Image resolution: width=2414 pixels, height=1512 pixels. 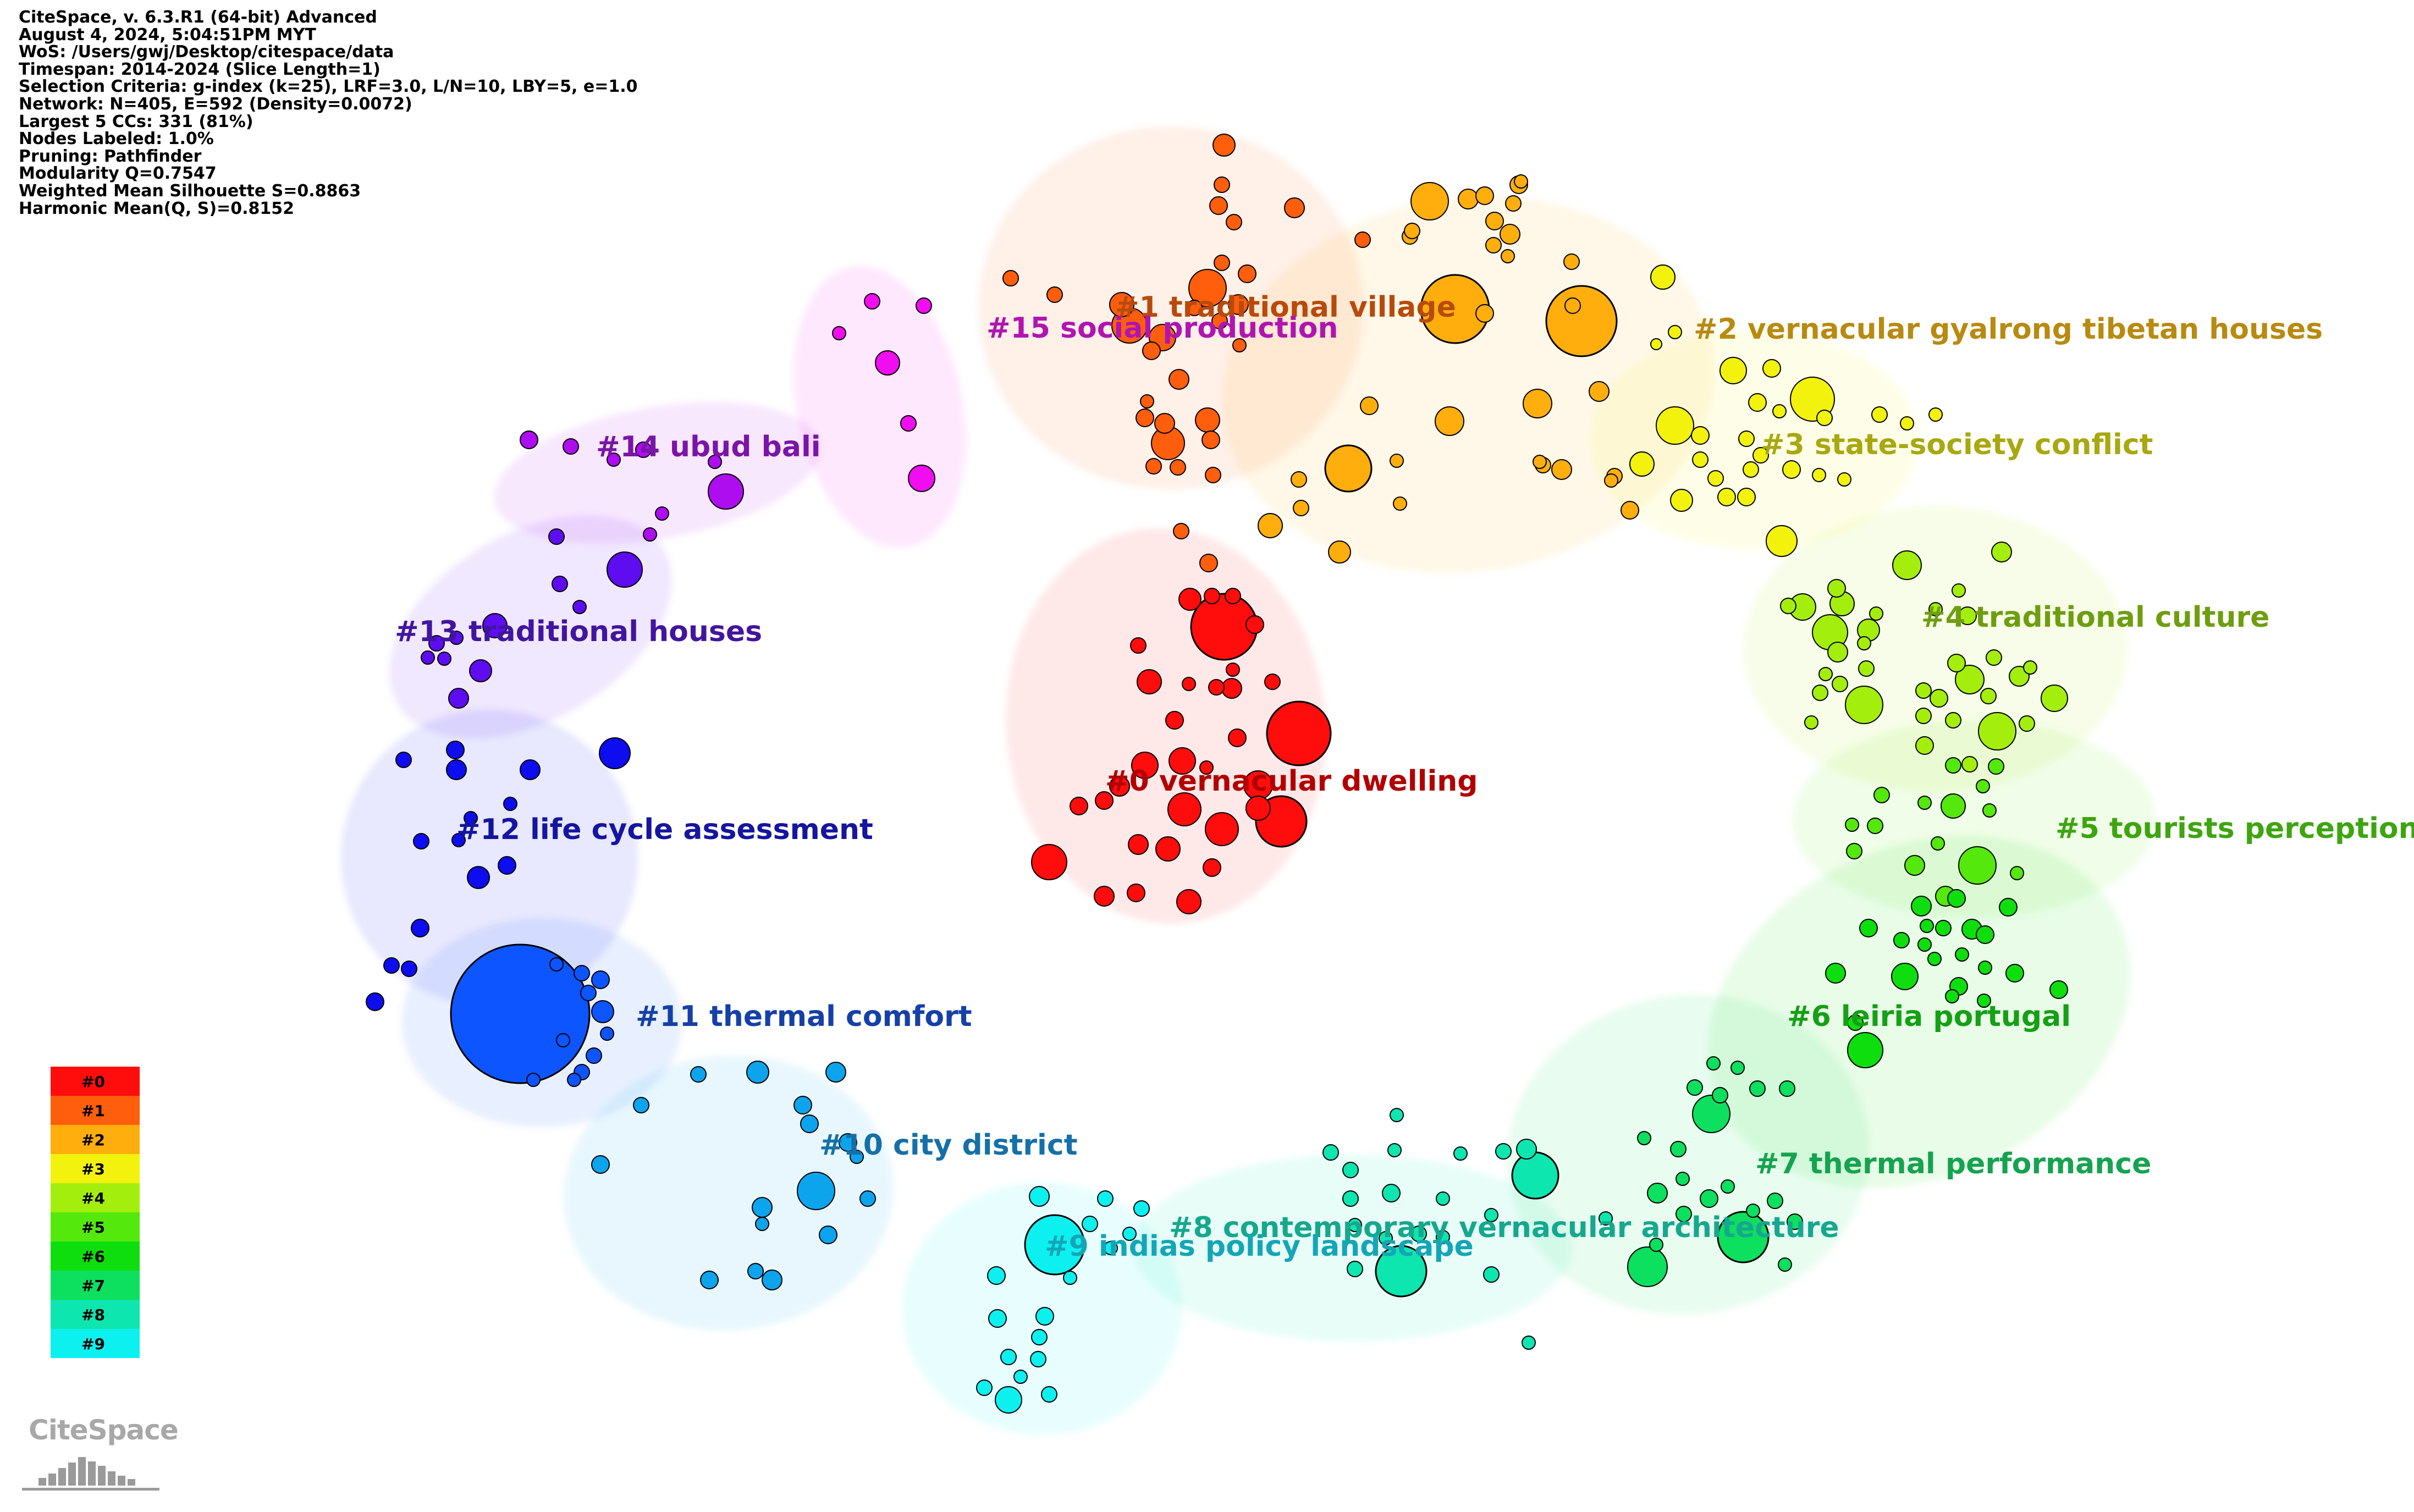 What do you see at coordinates (664, 830) in the screenshot?
I see `cluster-label-12: #12 life cycle assessment` at bounding box center [664, 830].